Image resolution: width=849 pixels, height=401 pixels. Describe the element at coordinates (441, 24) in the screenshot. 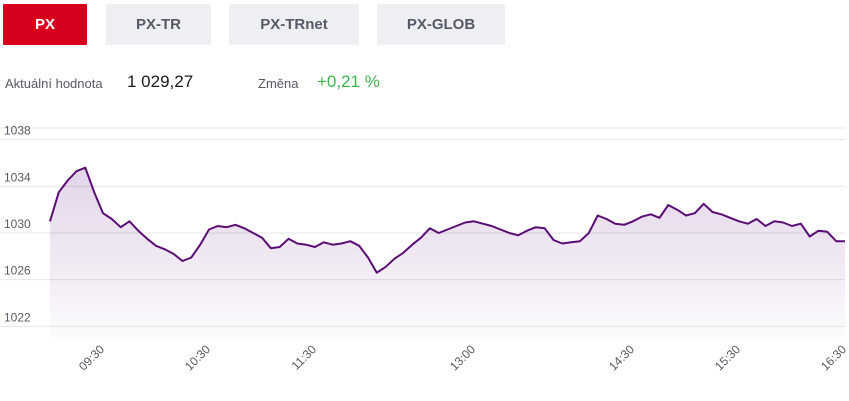

I see `tab-px-glob: PX-GLOB` at that location.